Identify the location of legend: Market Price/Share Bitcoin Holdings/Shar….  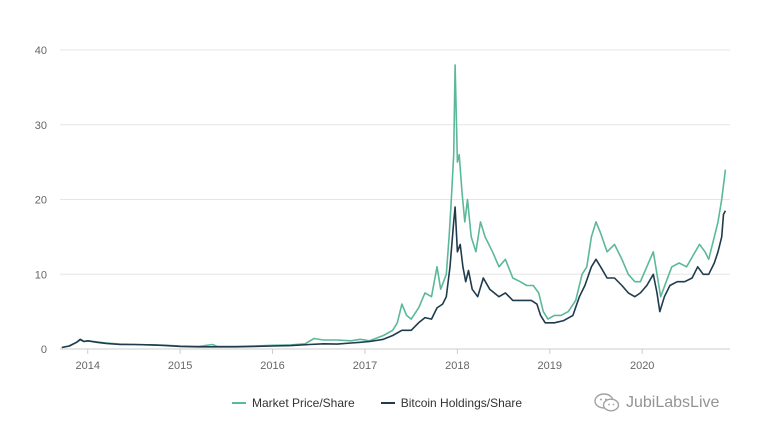
(377, 403).